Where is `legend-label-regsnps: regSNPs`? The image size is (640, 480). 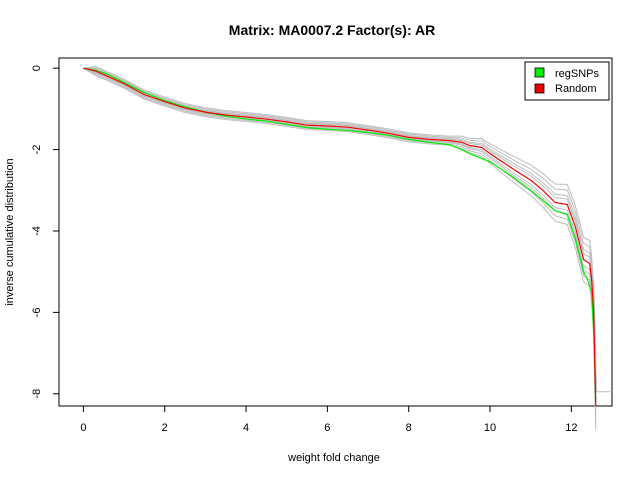
legend-label-regsnps: regSNPs is located at coordinates (577, 74).